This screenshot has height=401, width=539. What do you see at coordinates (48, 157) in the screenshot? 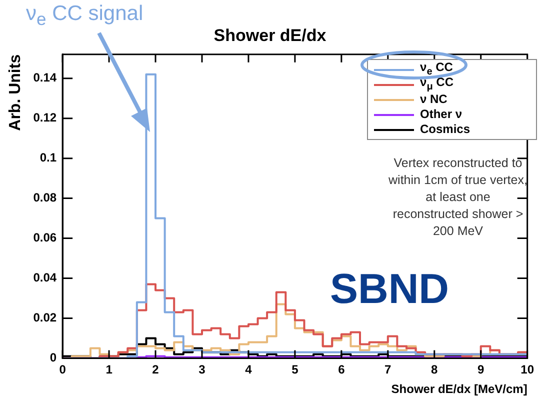
I see `y-tick-label: 0.1` at bounding box center [48, 157].